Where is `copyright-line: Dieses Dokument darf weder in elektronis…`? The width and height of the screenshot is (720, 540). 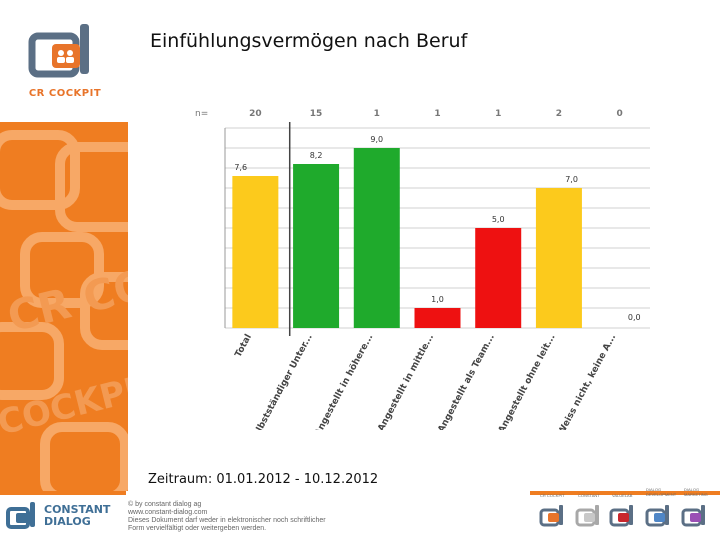 copyright-line: Dieses Dokument darf weder in elektronis… is located at coordinates (227, 520).